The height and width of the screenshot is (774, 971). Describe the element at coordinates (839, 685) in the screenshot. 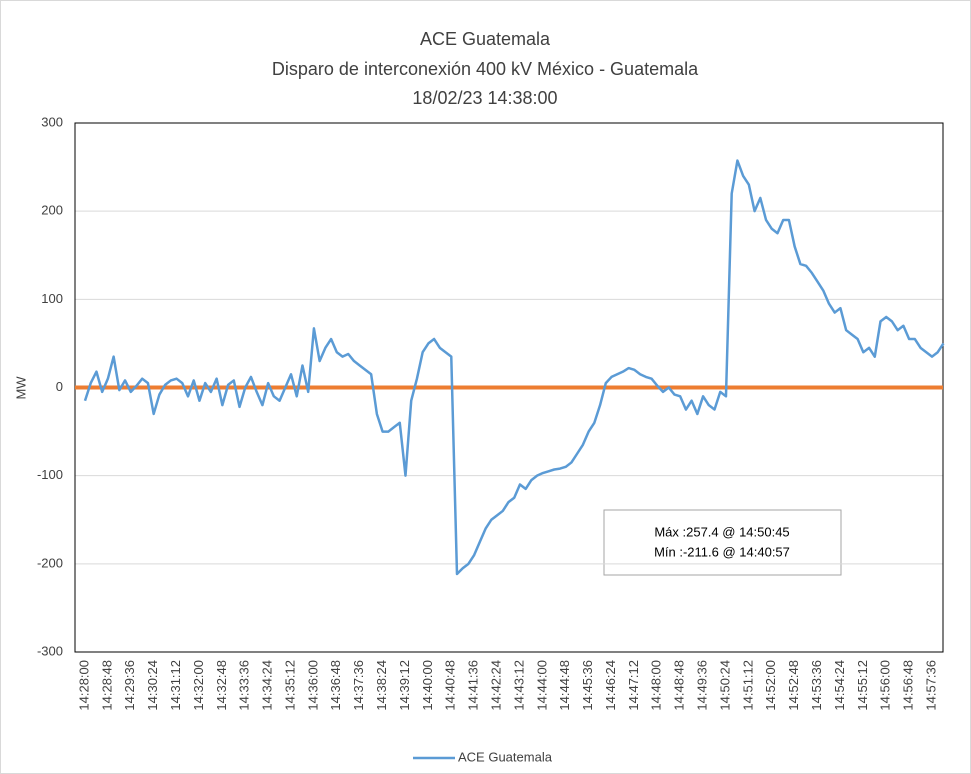

I see `x-tick-label: 14:54:24` at that location.